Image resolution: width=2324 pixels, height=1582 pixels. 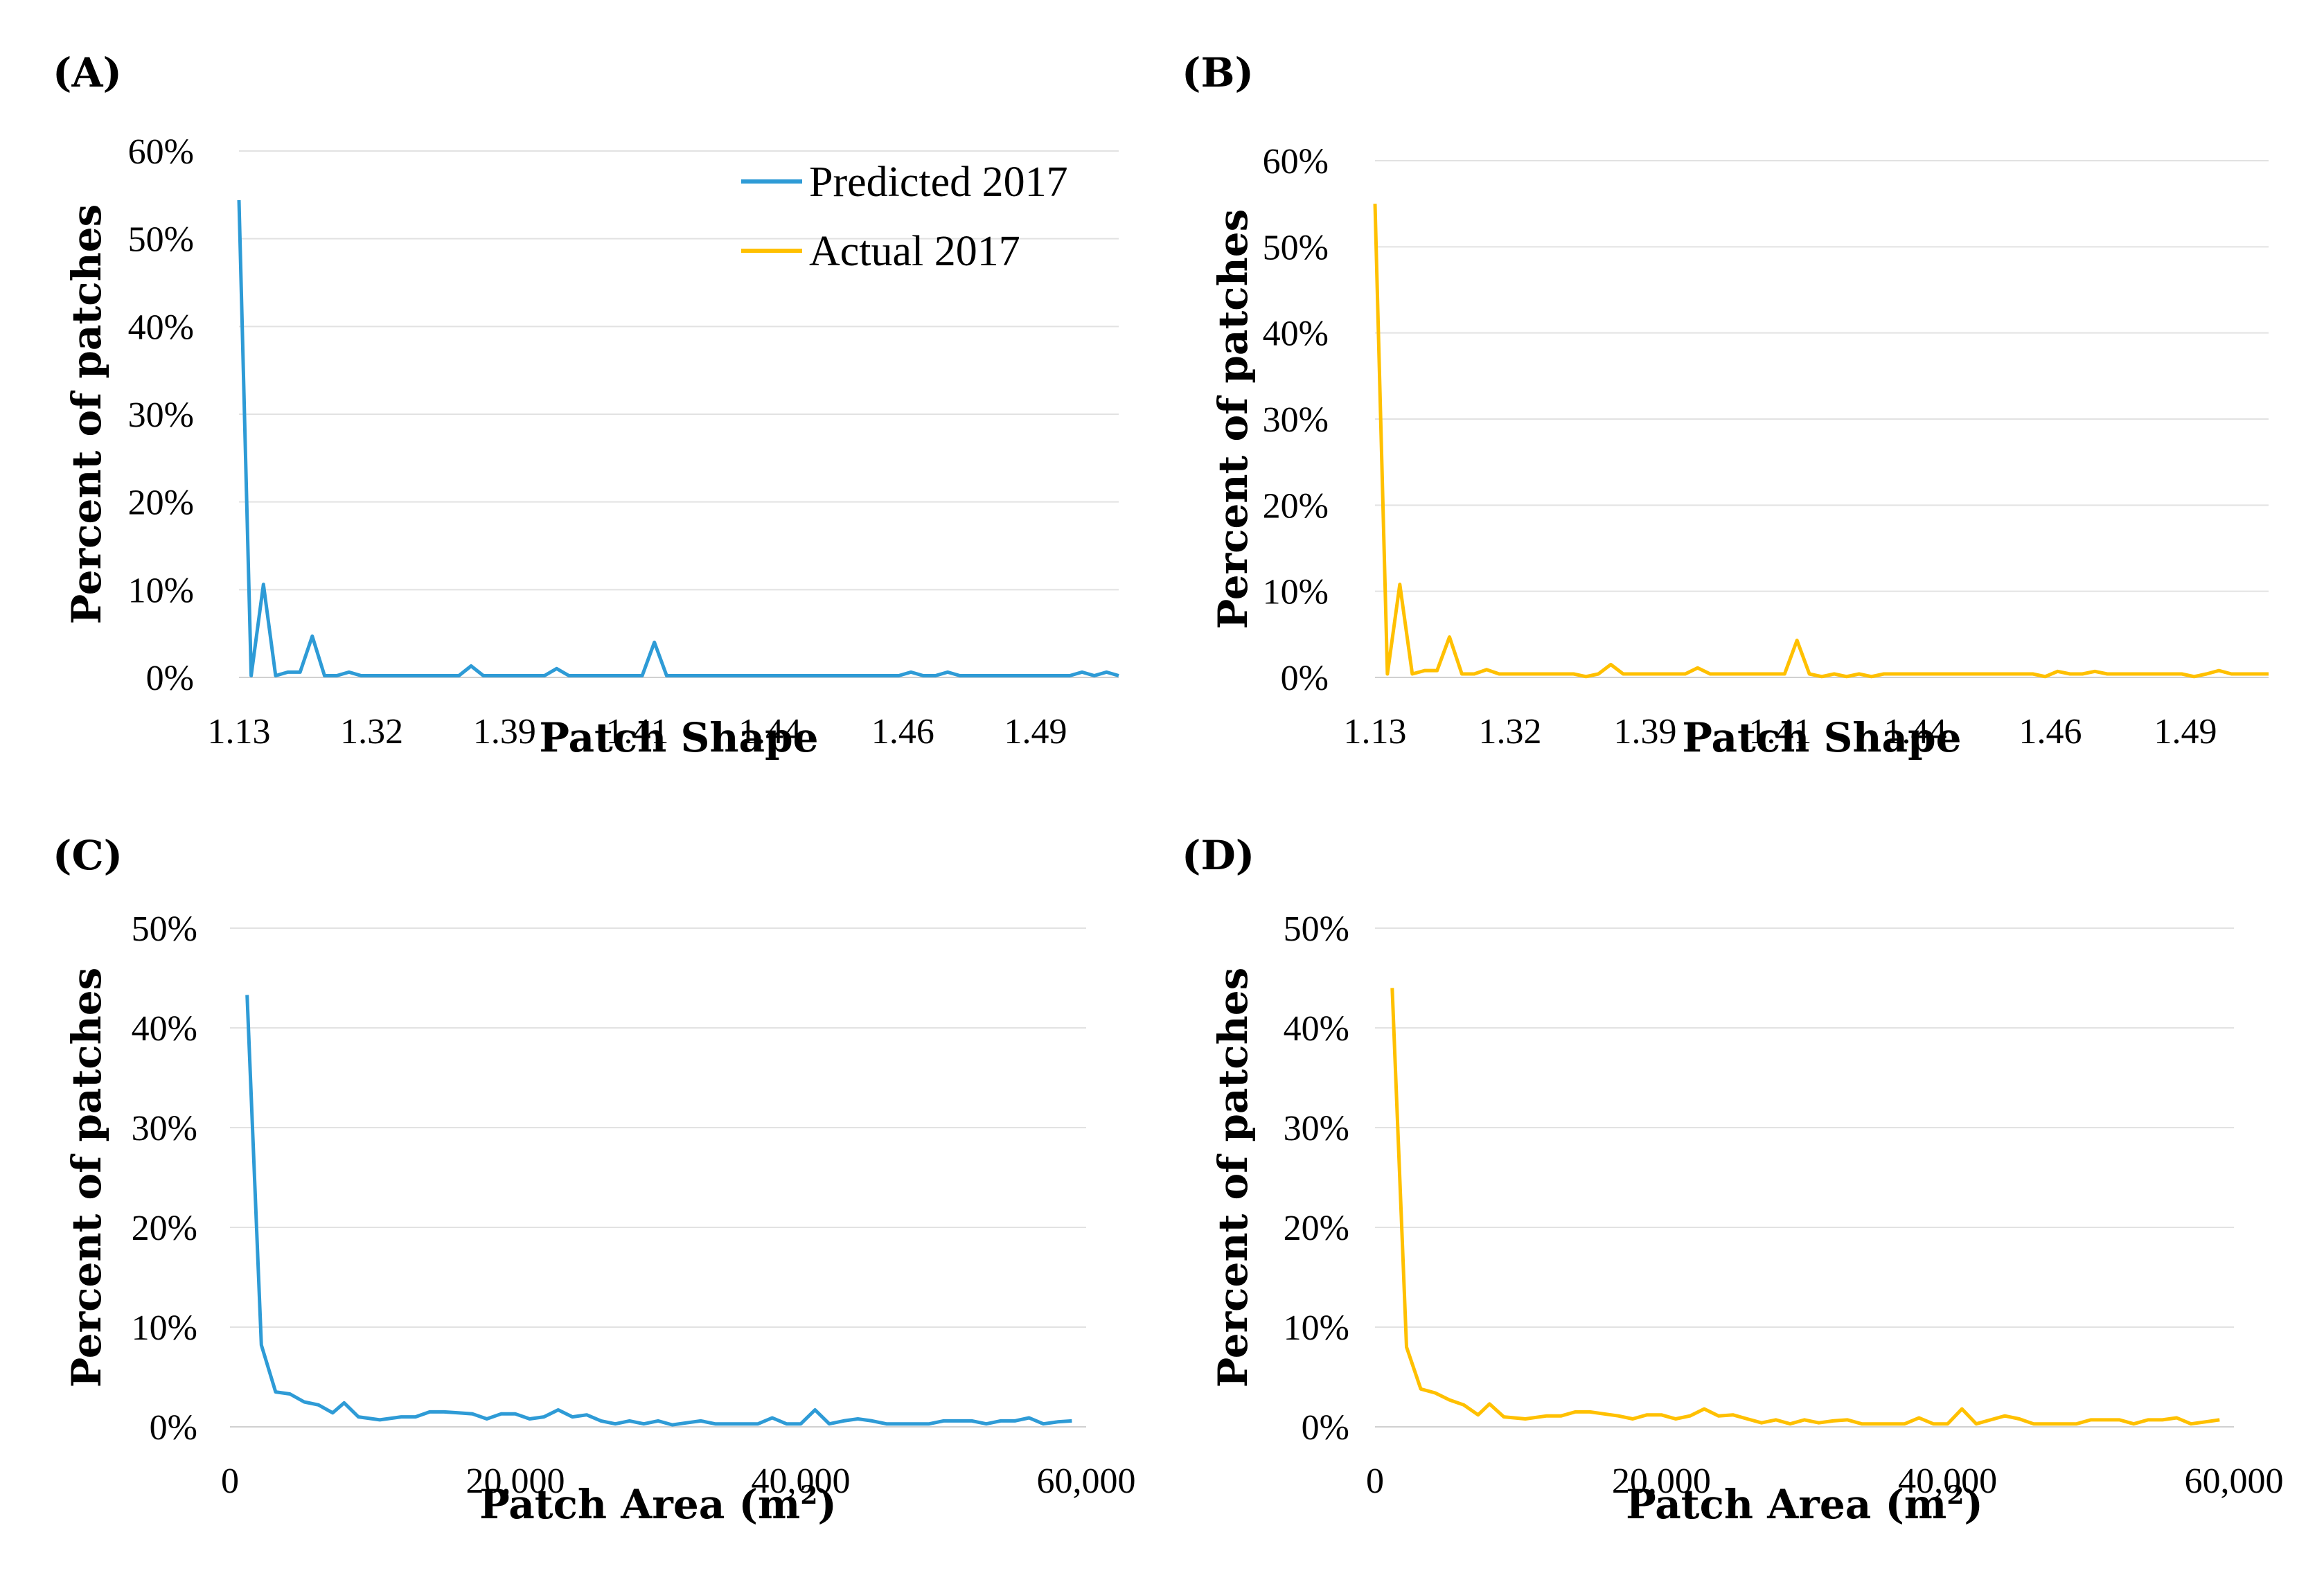 What do you see at coordinates (1786, 1505) in the screenshot?
I see `panel-d-xlabel-main: Patch Area (m` at bounding box center [1786, 1505].